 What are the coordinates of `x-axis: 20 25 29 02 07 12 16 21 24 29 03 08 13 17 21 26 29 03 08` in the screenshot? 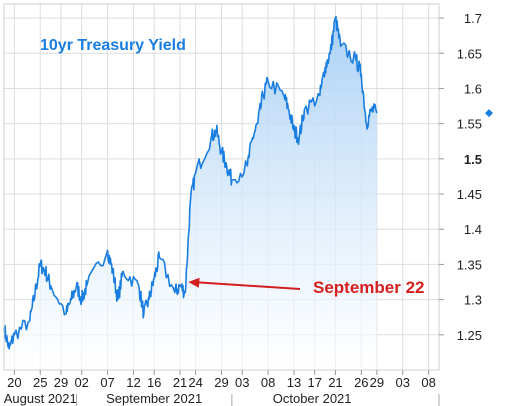 It's located at (221, 380).